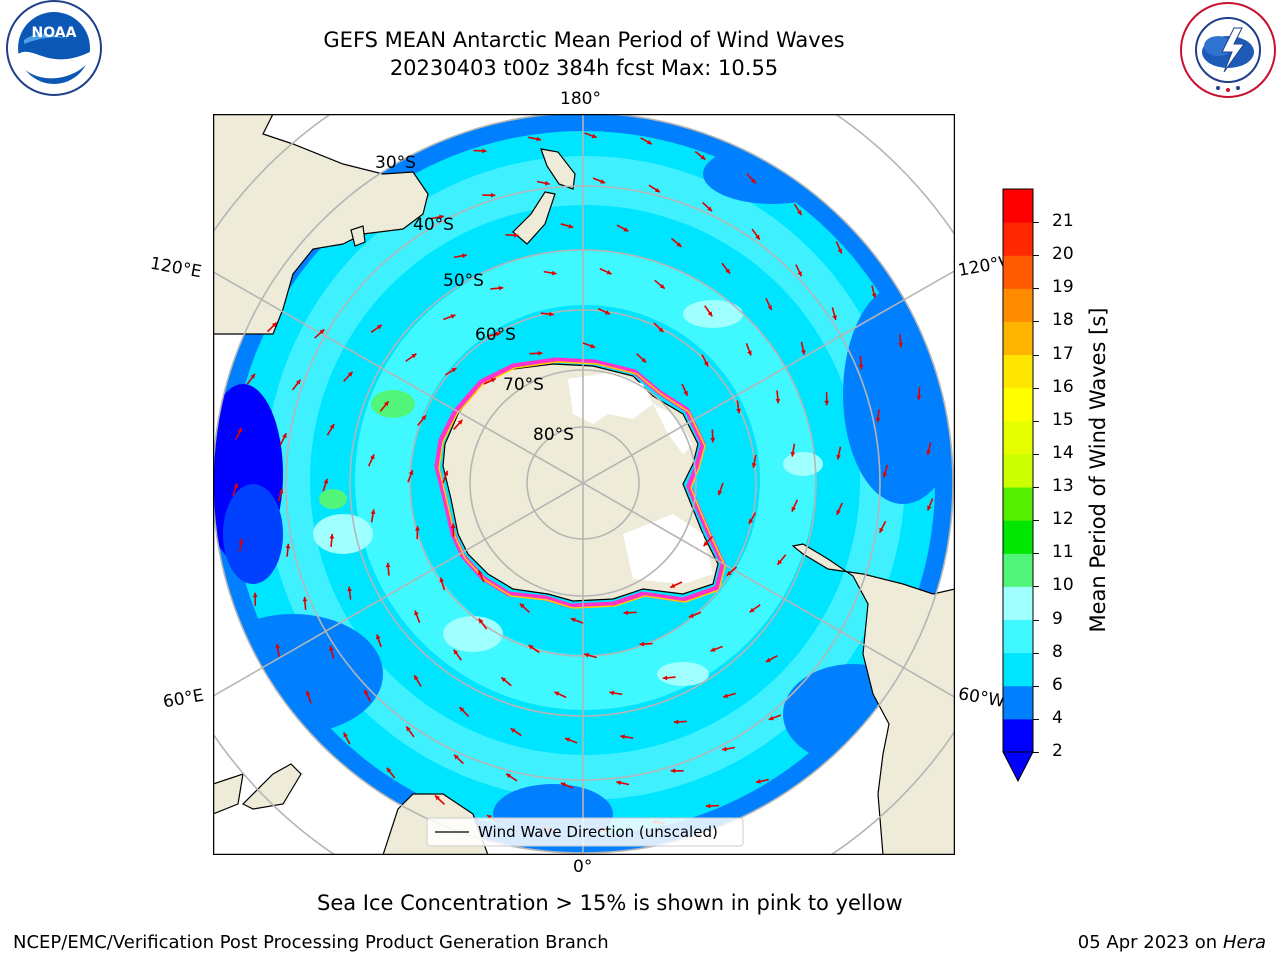  What do you see at coordinates (1063, 585) in the screenshot?
I see `colorbar-tick-label: 10` at bounding box center [1063, 585].